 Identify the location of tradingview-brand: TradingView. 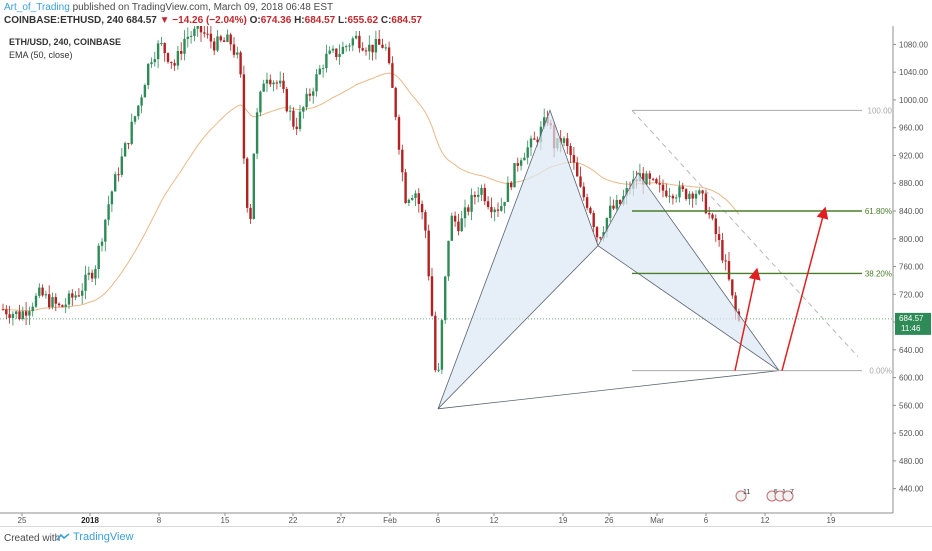
(95, 537).